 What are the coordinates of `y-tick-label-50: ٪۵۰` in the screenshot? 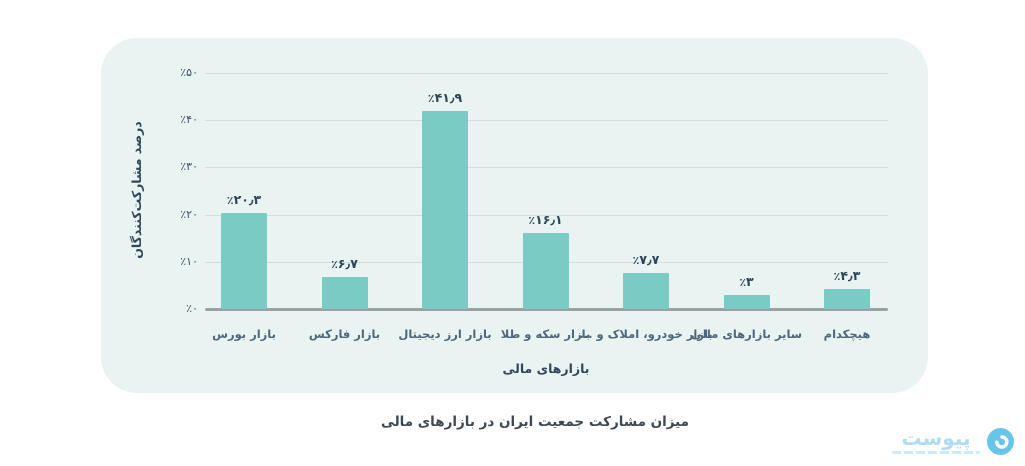 It's located at (159, 73).